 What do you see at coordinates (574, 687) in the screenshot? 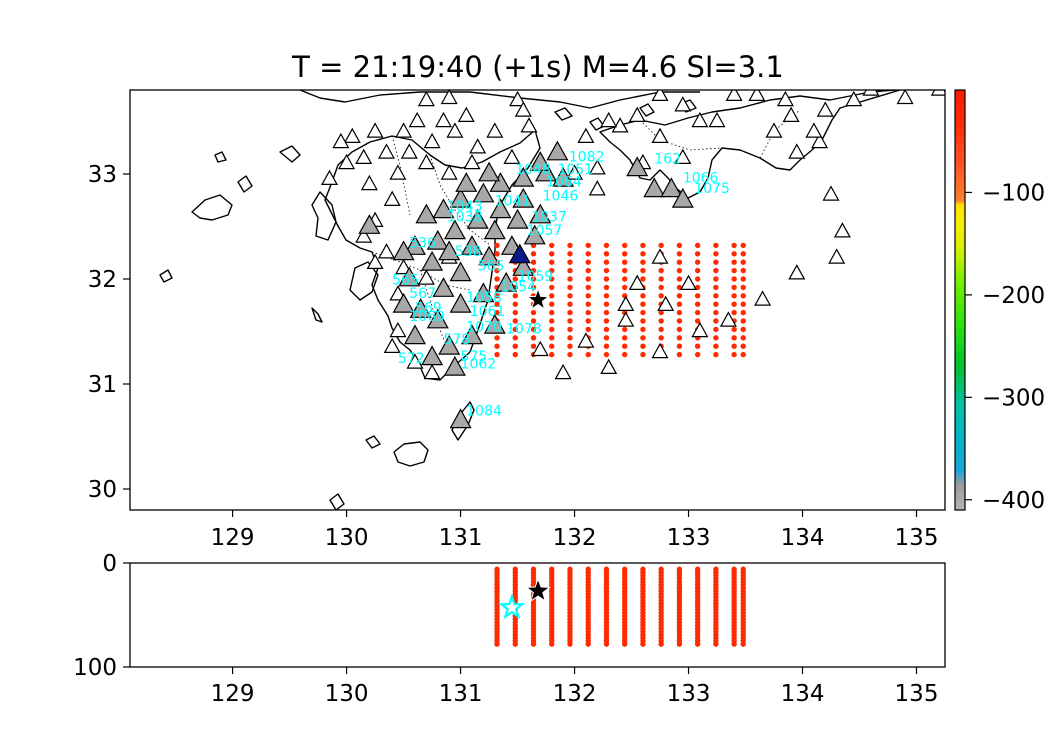
I see `depth-x-axis: 129 130 131 132 133 134 135` at bounding box center [574, 687].